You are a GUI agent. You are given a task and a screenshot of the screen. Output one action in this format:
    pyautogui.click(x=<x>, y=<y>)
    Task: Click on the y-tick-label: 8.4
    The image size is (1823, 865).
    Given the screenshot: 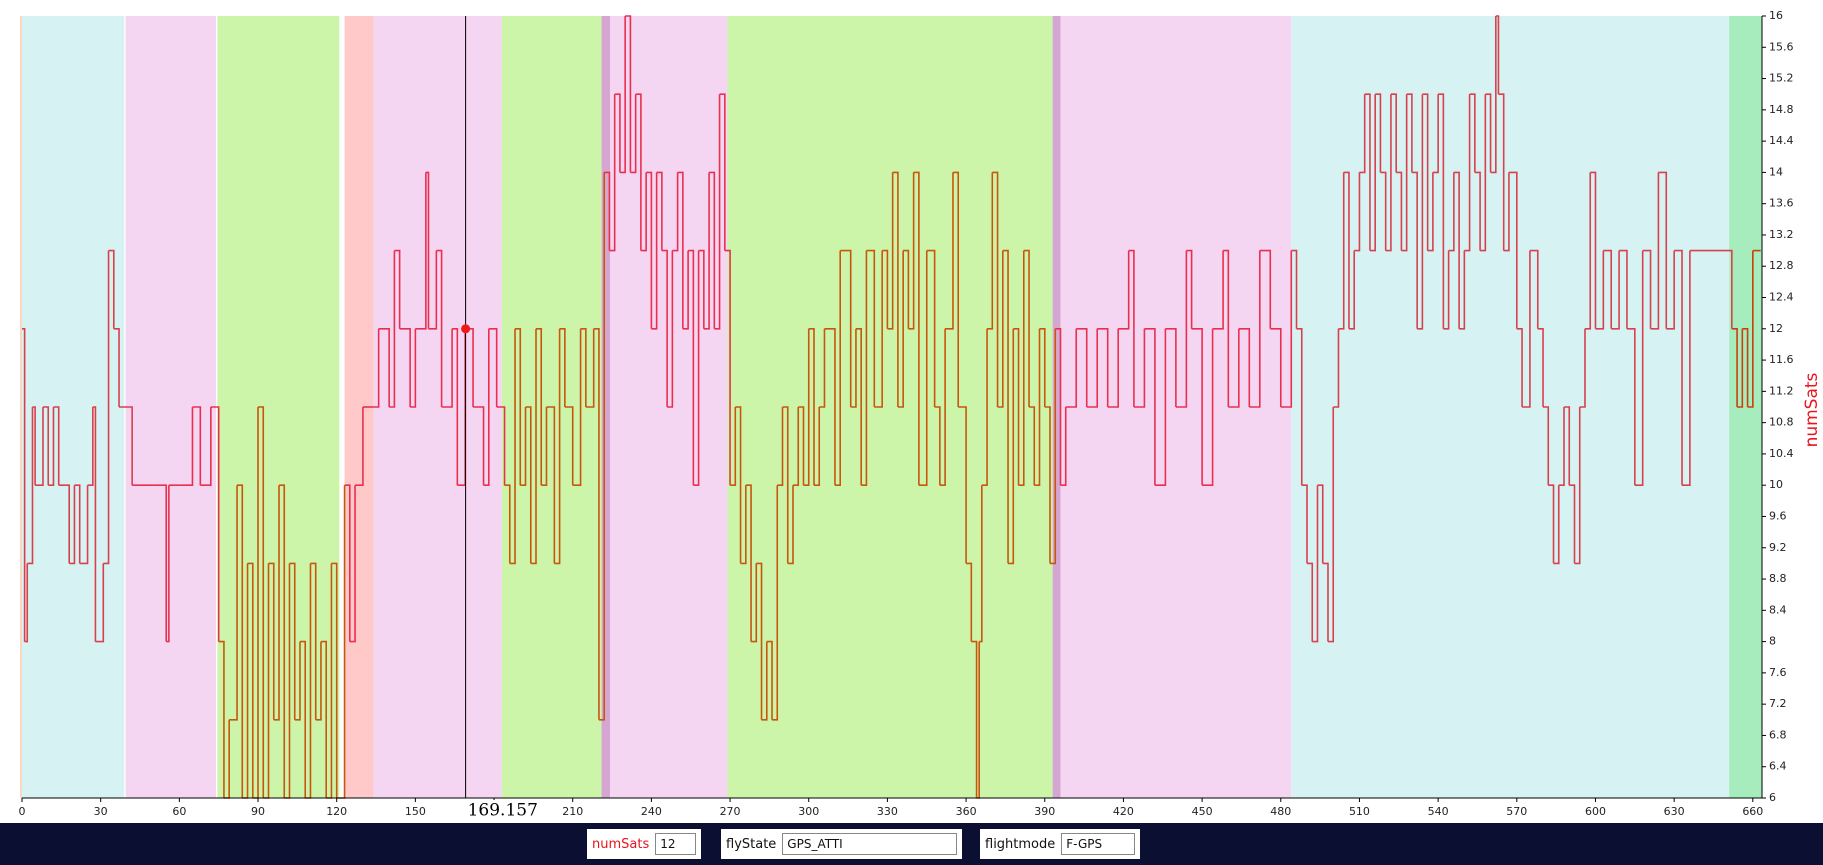 What is the action you would take?
    pyautogui.click(x=1778, y=609)
    